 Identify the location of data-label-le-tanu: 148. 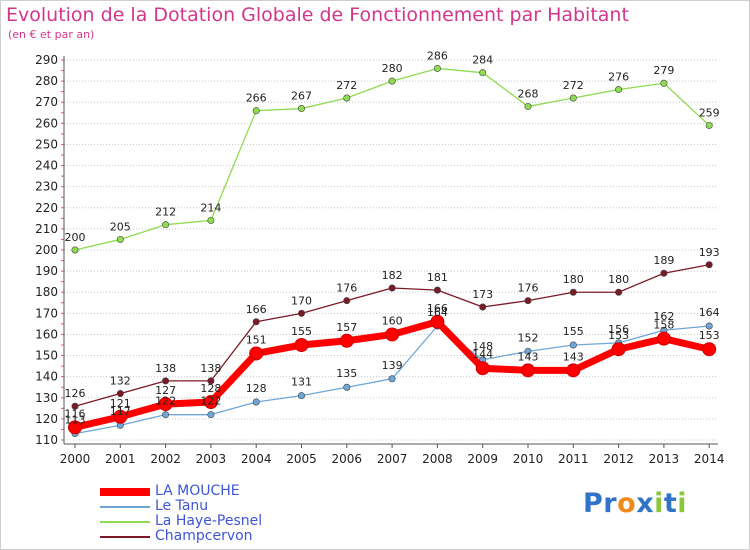
(482, 346).